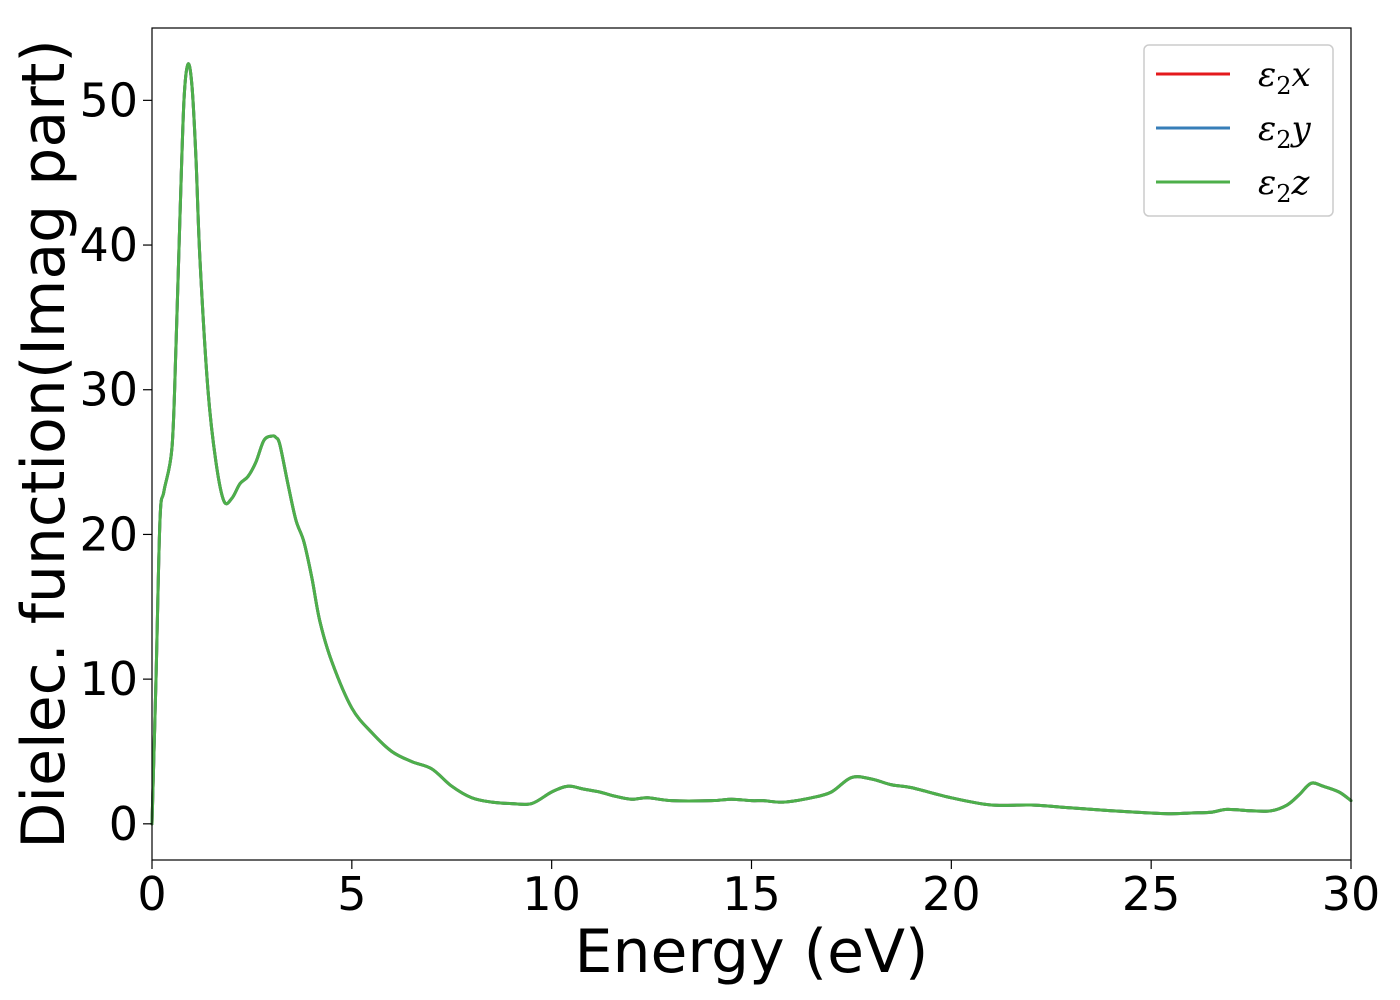  Describe the element at coordinates (951, 894) in the screenshot. I see `x-tick-label: 20` at that location.